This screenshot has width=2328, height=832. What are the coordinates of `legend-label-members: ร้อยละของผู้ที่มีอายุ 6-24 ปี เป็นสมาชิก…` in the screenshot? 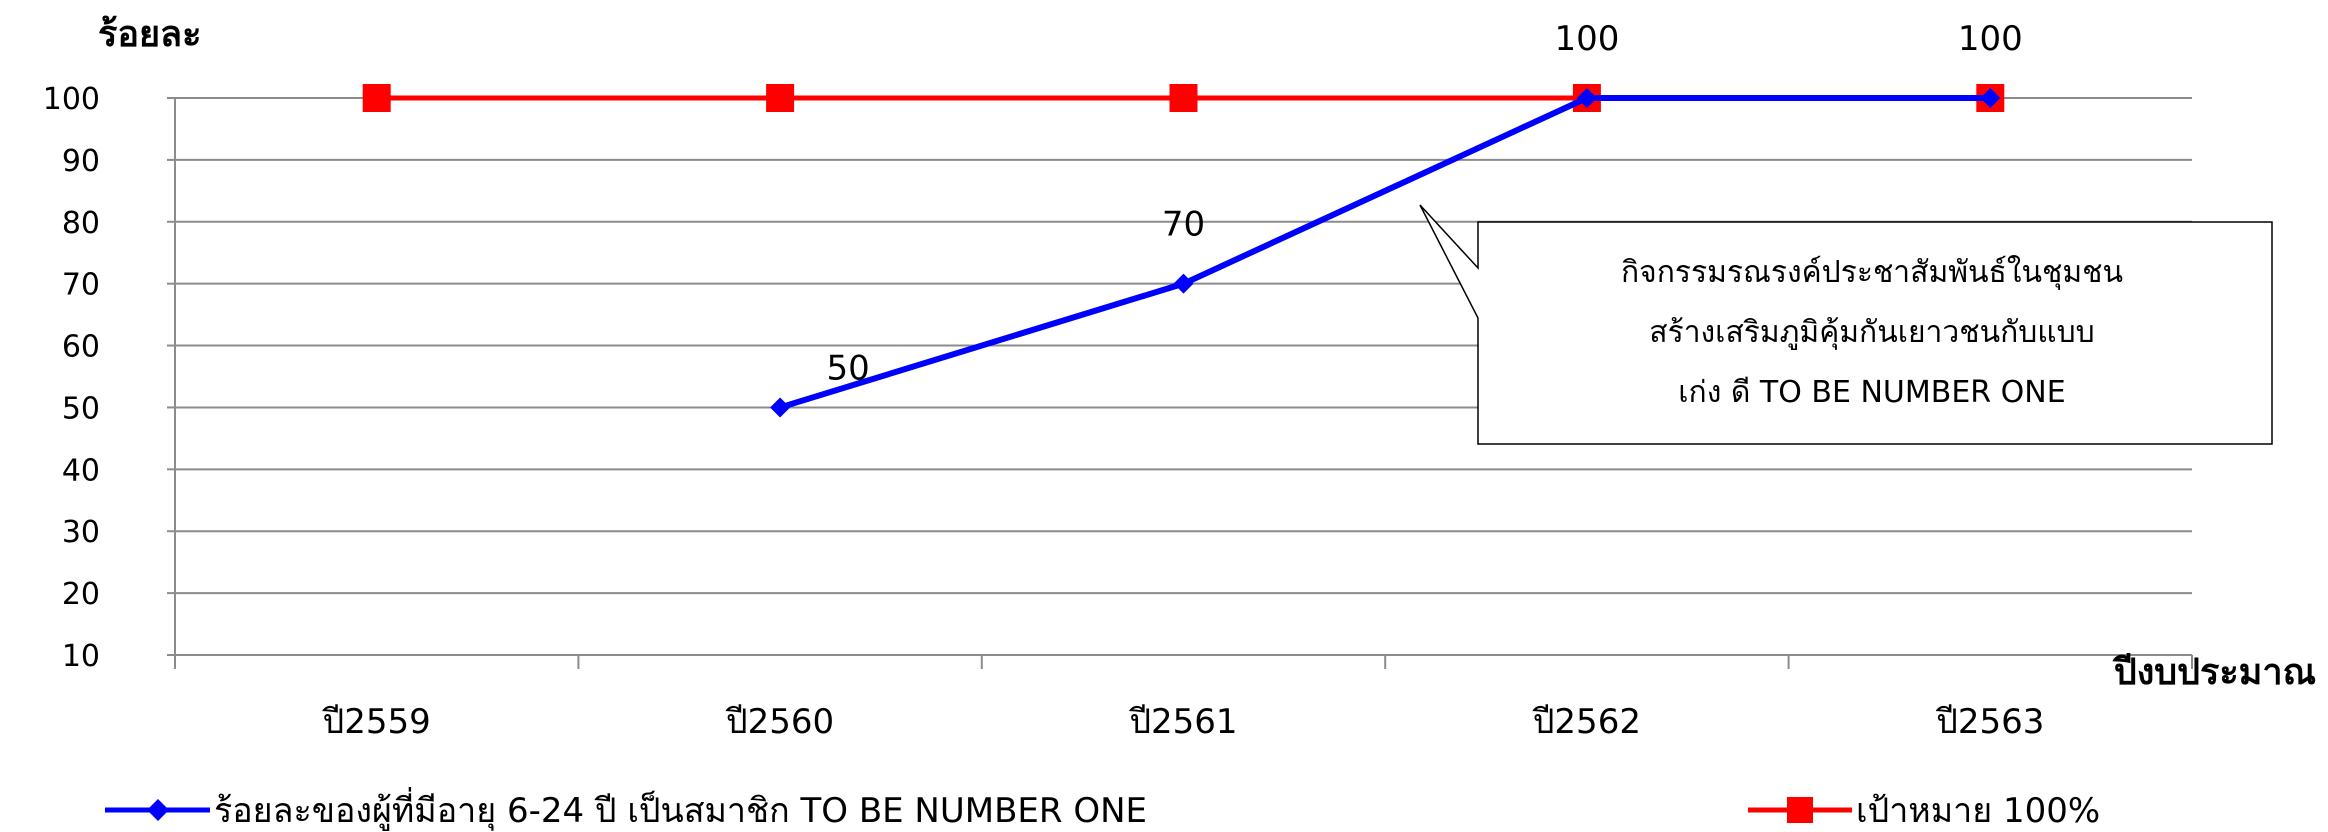 It's located at (680, 809).